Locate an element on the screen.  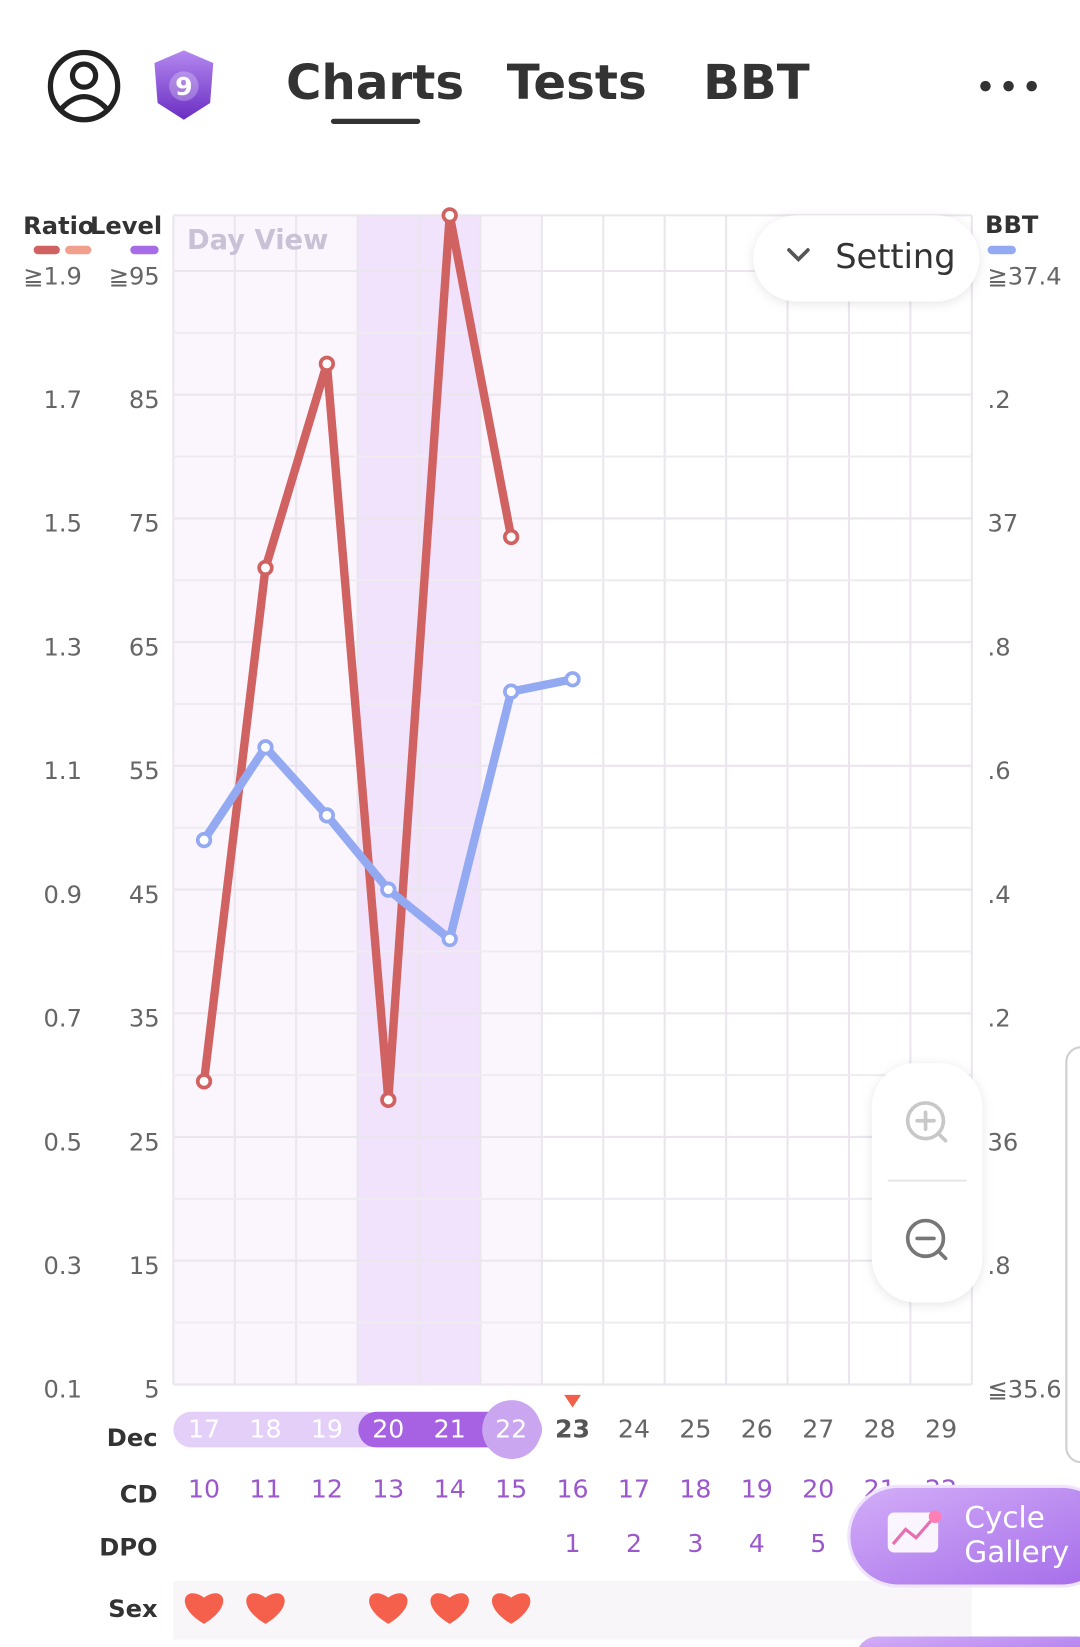
axis-label: Ratio is located at coordinates (58, 226).